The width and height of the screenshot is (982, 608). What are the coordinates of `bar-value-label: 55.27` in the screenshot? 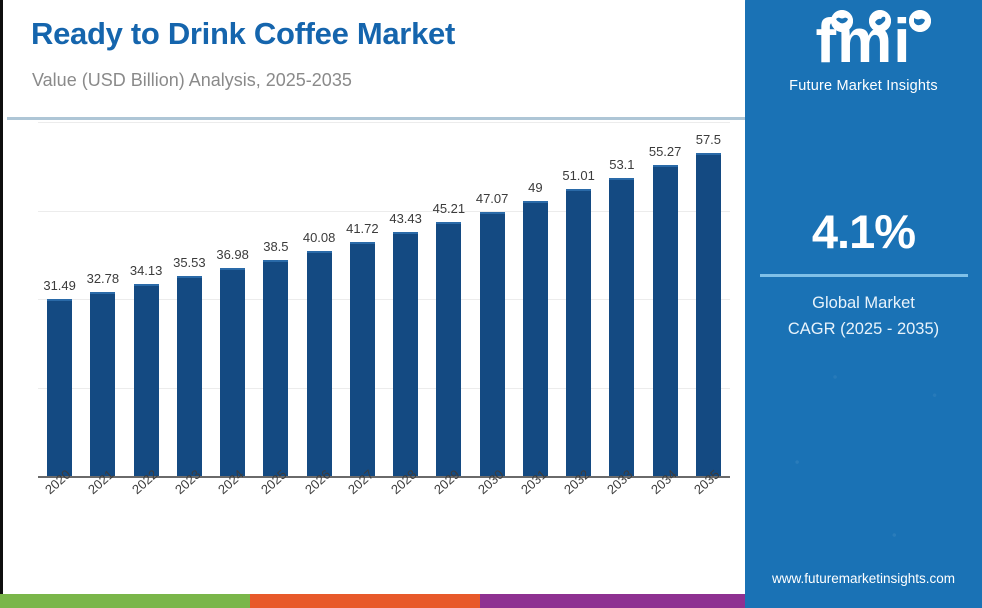 It's located at (665, 152).